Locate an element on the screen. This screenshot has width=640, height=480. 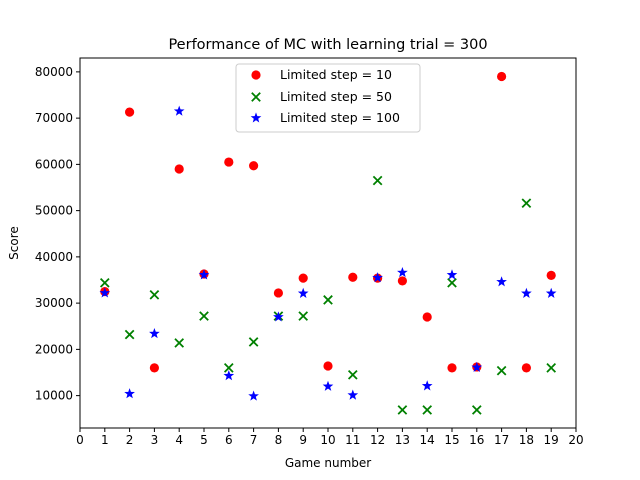
x-tick-label: 1 is located at coordinates (105, 440).